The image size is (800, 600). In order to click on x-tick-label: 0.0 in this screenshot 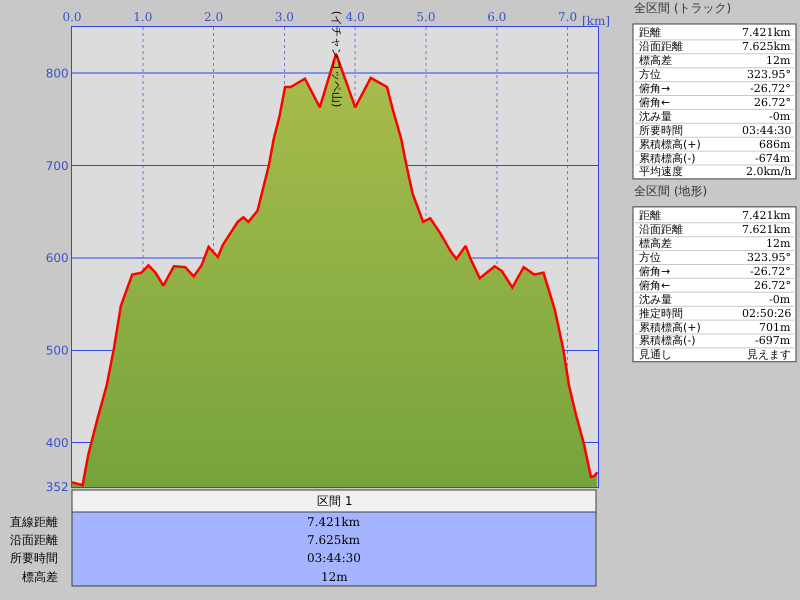, I will do `click(72, 17)`.